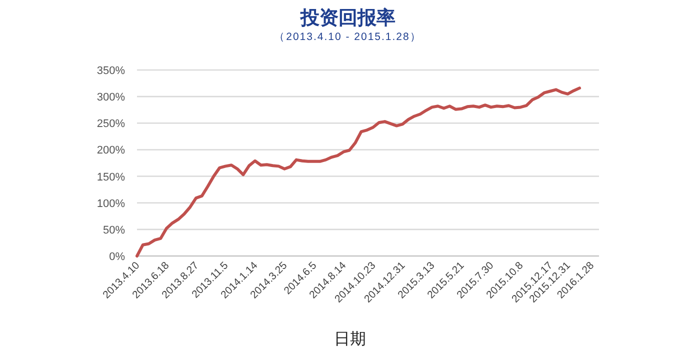 The height and width of the screenshot is (362, 695). I want to click on y-tick-label: 200%, so click(111, 150).